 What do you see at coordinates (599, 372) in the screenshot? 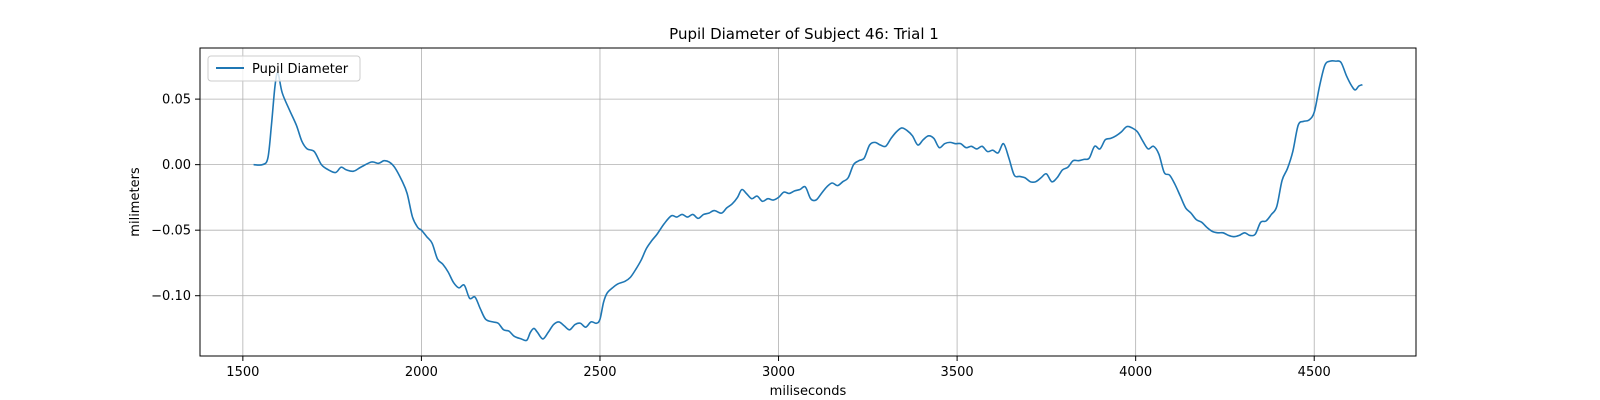
I see `x-tick-label: 2500` at bounding box center [599, 372].